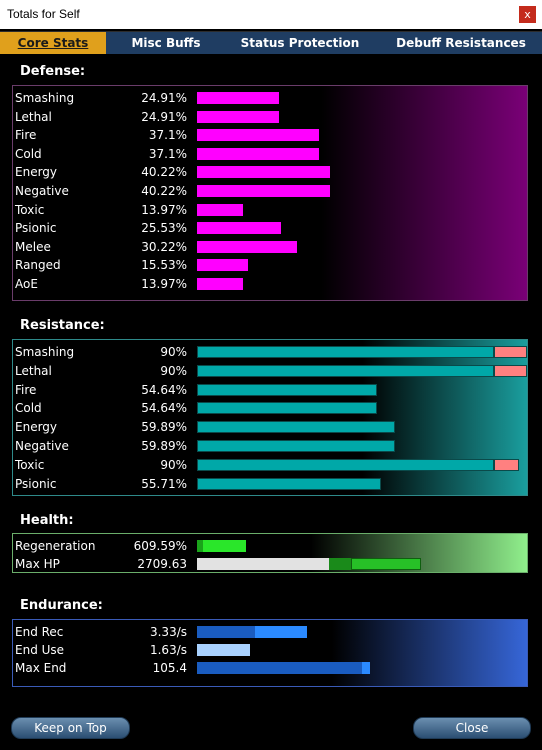  Describe the element at coordinates (270, 408) in the screenshot. I see `resistance-row: Cold 54.64%` at that location.